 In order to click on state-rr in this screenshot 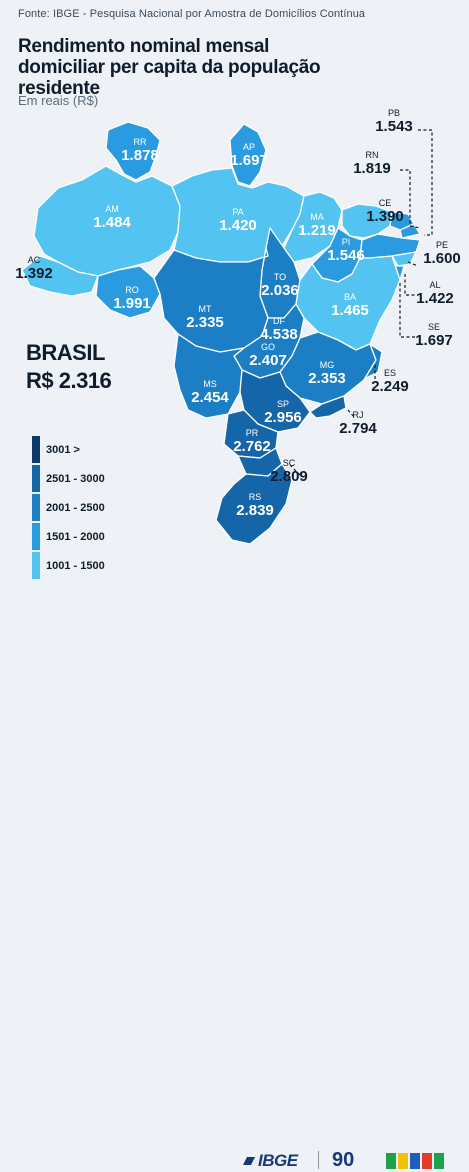, I will do `click(133, 151)`.